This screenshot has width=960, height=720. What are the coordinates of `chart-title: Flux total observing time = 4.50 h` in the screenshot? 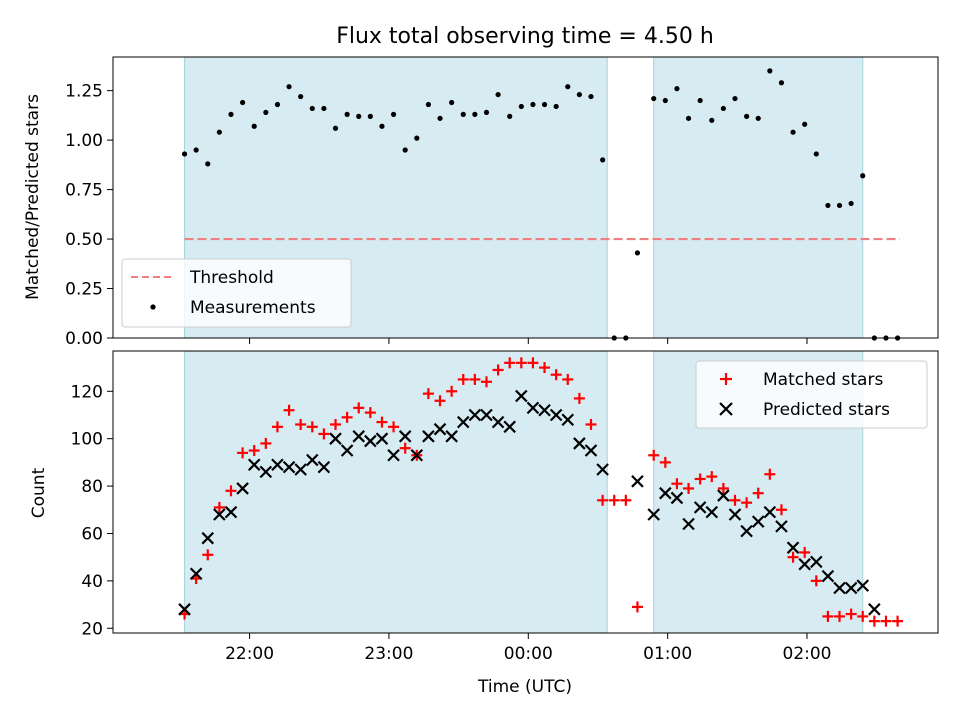 It's located at (525, 36).